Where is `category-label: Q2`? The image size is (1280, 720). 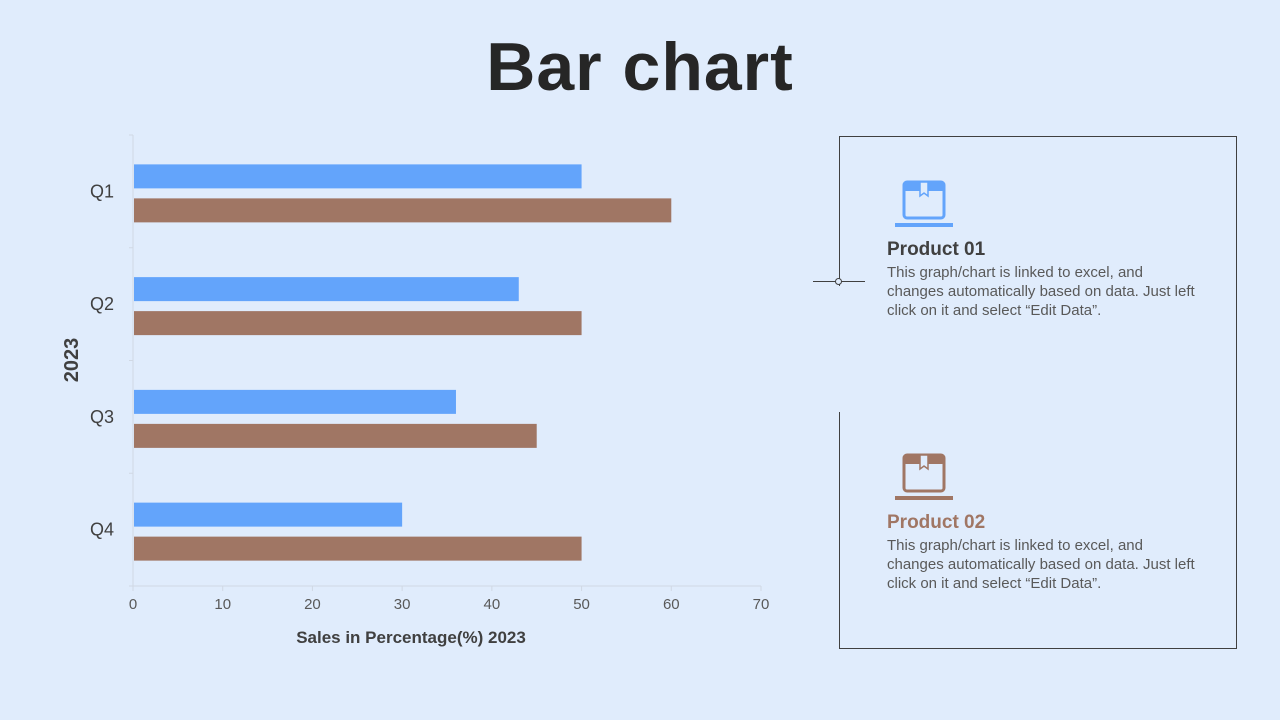 category-label: Q2 is located at coordinates (102, 304).